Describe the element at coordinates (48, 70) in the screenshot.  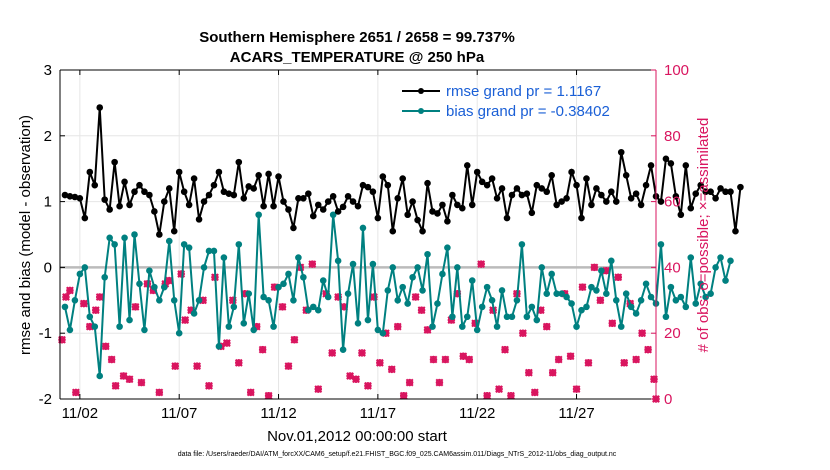
I see `y-tick-label-left: 3` at that location.